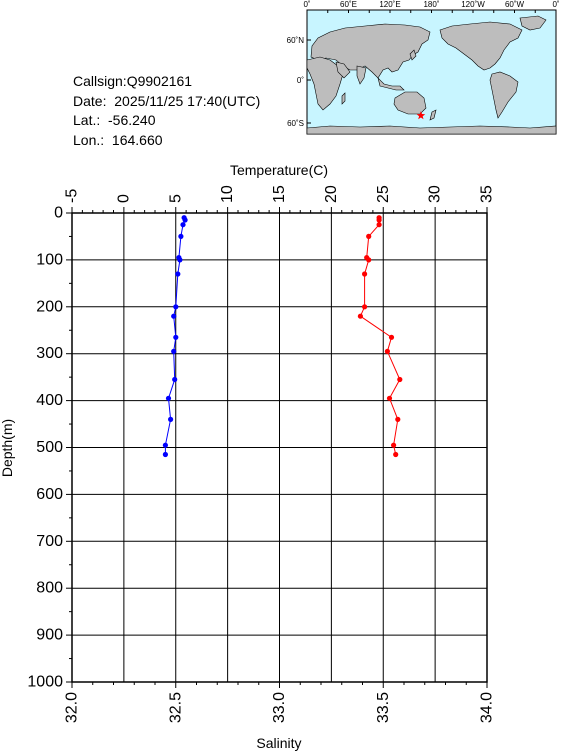 Image resolution: width=564 pixels, height=751 pixels. What do you see at coordinates (431, 75) in the screenshot?
I see `map-land` at bounding box center [431, 75].